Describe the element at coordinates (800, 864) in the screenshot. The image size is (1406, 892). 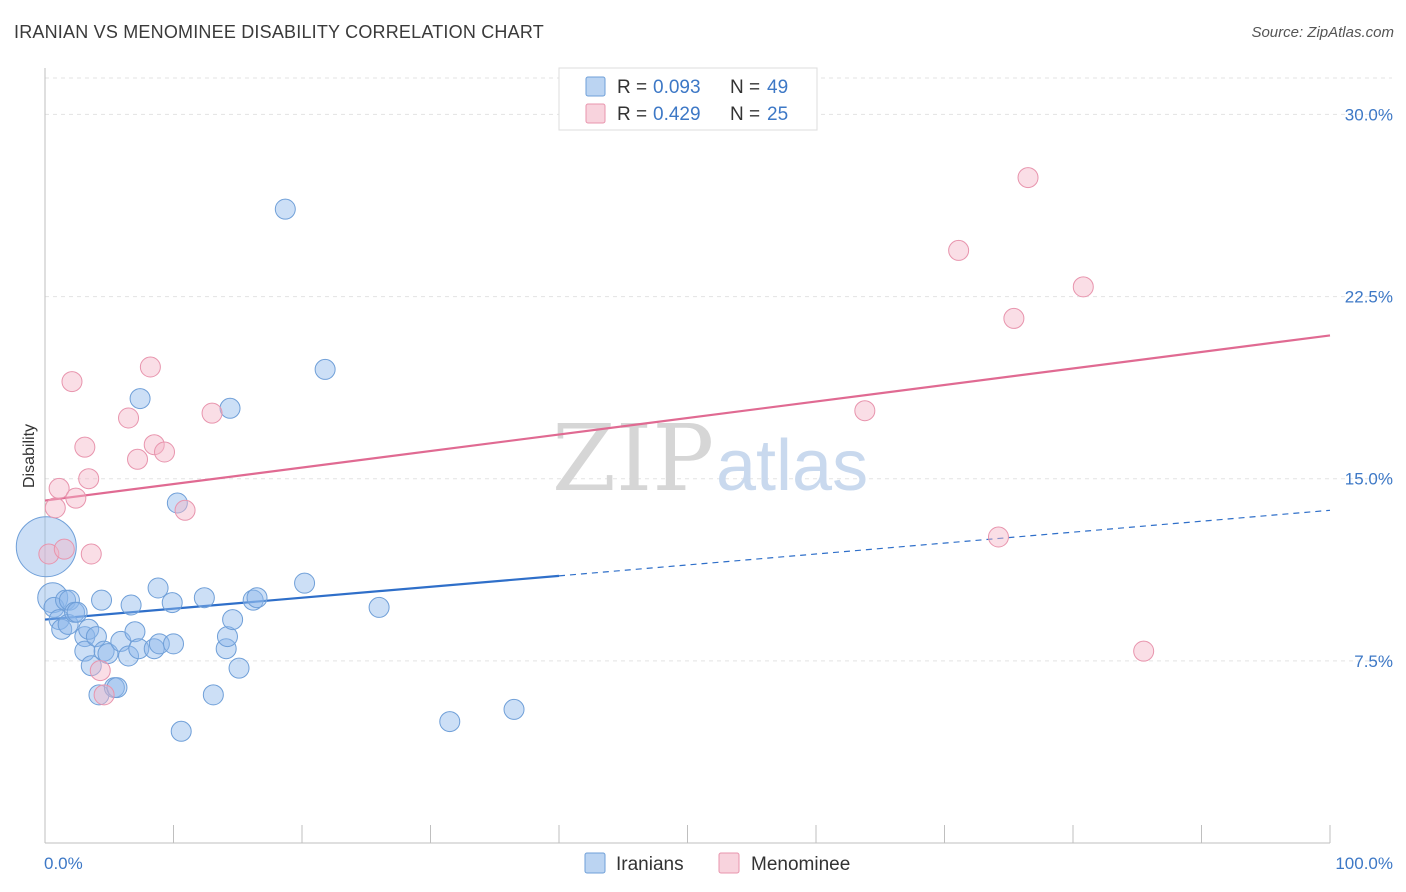
I see `bottom-legend-label-1: Menominee` at that location.